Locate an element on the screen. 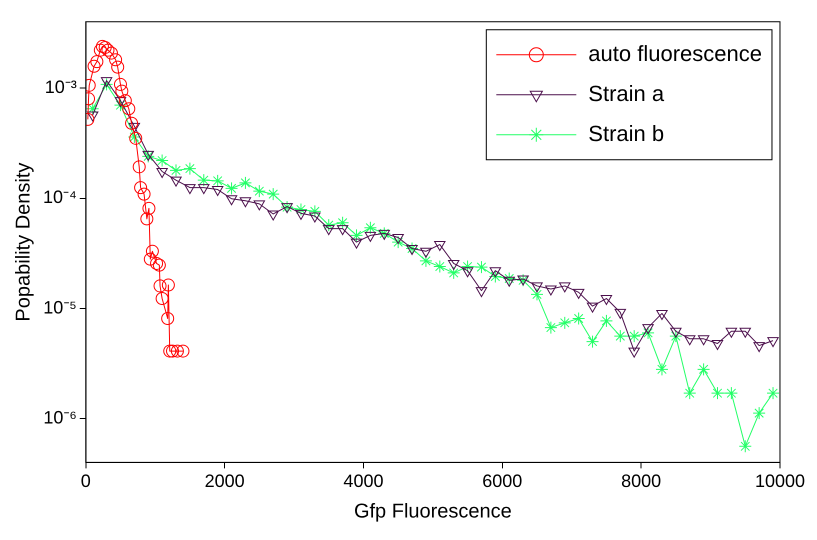  x-tick-label: 10000 is located at coordinates (780, 481).